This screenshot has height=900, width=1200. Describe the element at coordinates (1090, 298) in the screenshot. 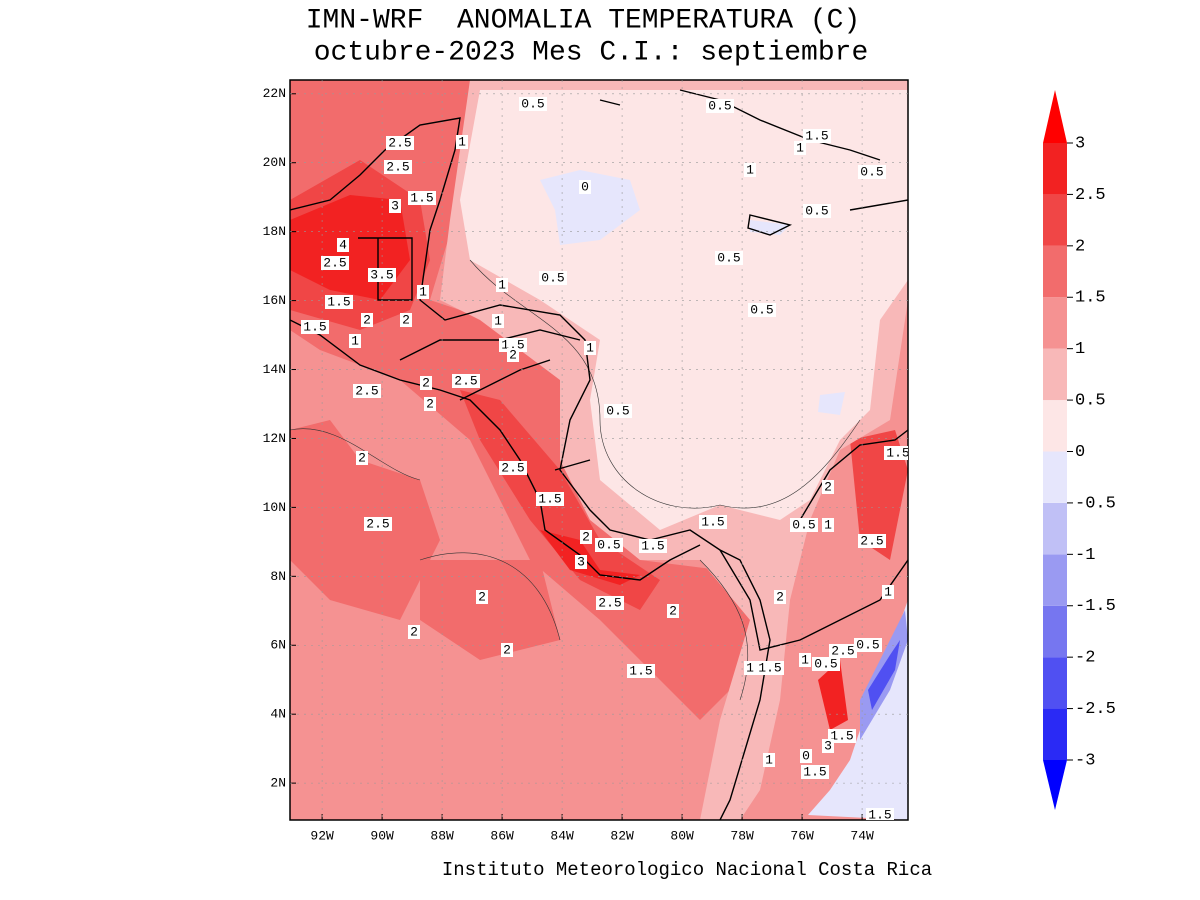

I see `colorbar-label: 1.5` at that location.